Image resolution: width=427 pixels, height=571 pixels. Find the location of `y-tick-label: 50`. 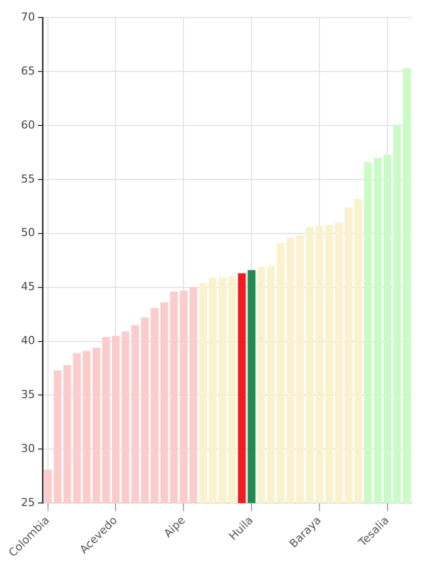

y-tick-label: 50 is located at coordinates (27, 233).